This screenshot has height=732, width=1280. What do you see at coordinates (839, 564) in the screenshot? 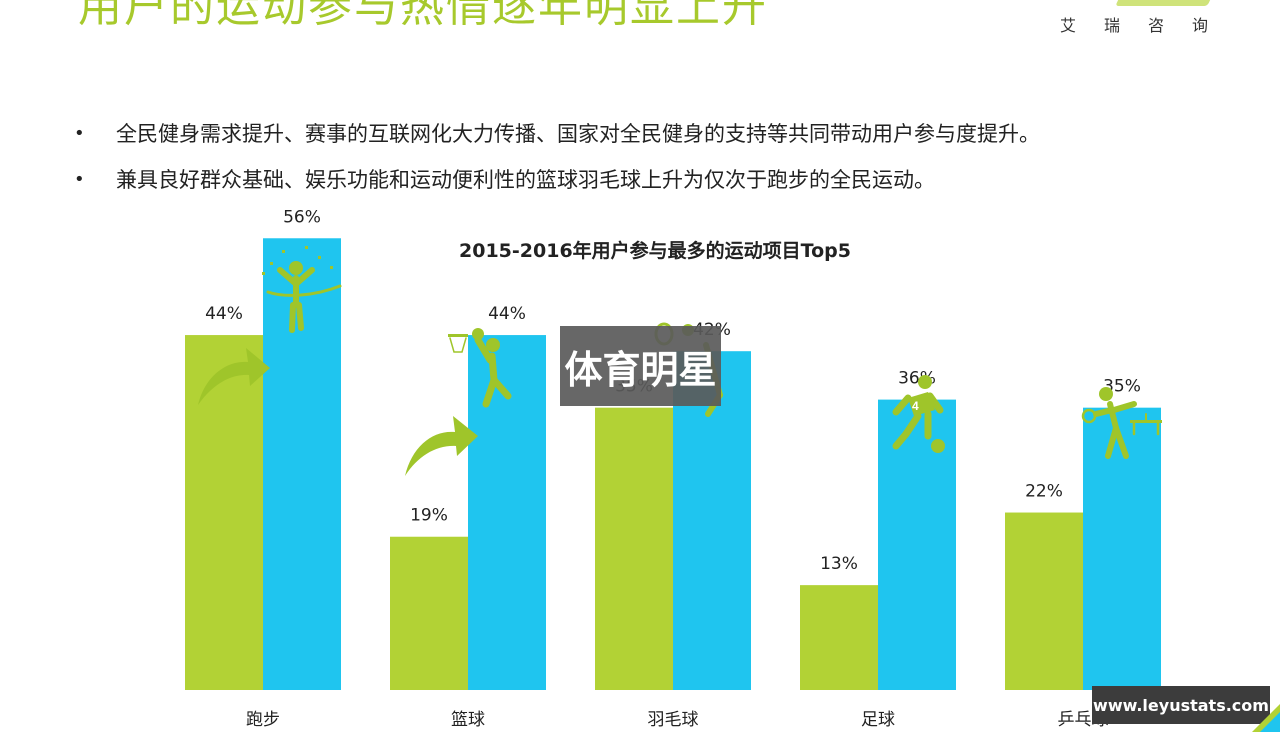
I see `bar-value-label: 13%` at bounding box center [839, 564].